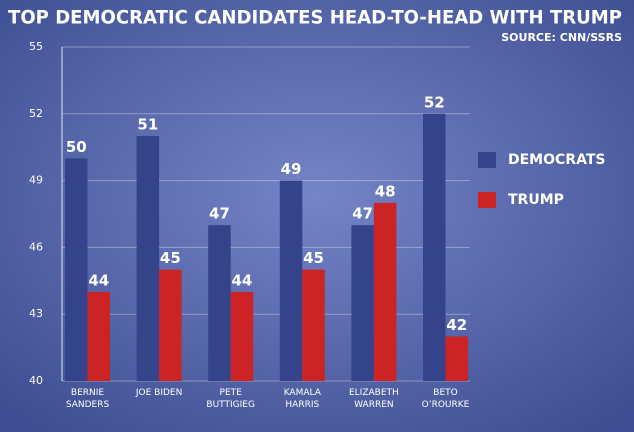  Describe the element at coordinates (302, 399) in the screenshot. I see `x-tick-label: KAMALA HARRIS` at that location.